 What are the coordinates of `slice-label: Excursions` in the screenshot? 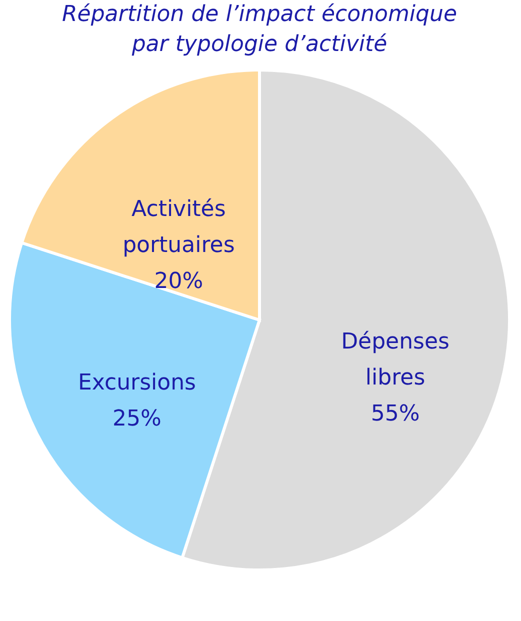 It's located at (137, 383).